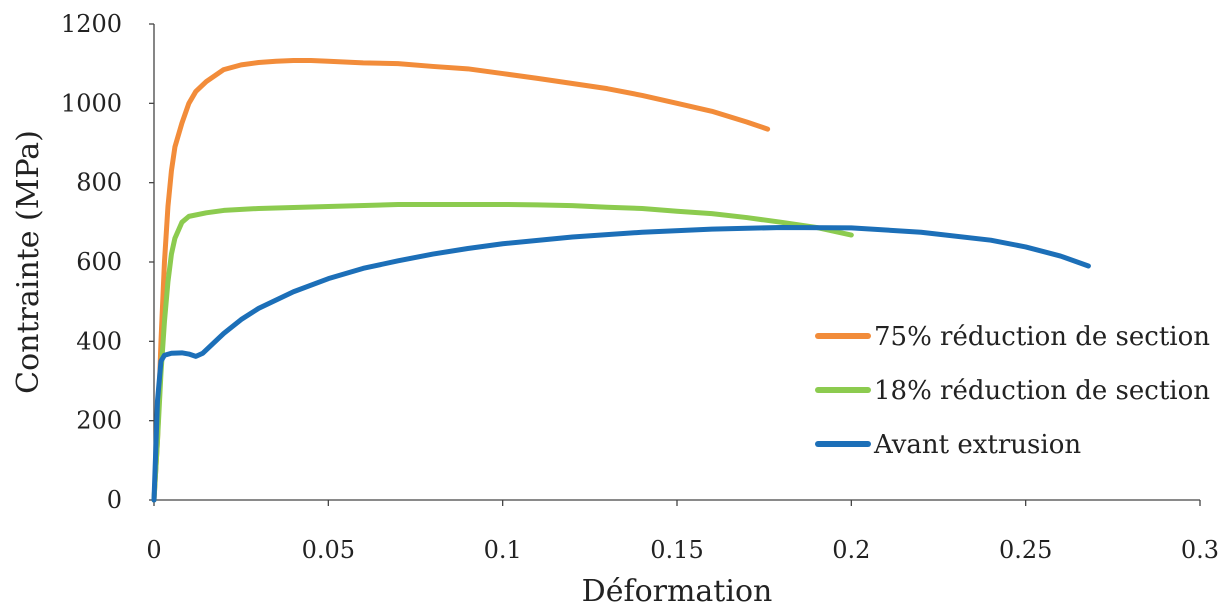 This screenshot has height=608, width=1230. Describe the element at coordinates (1025, 550) in the screenshot. I see `x-tick-label: 0.25` at that location.